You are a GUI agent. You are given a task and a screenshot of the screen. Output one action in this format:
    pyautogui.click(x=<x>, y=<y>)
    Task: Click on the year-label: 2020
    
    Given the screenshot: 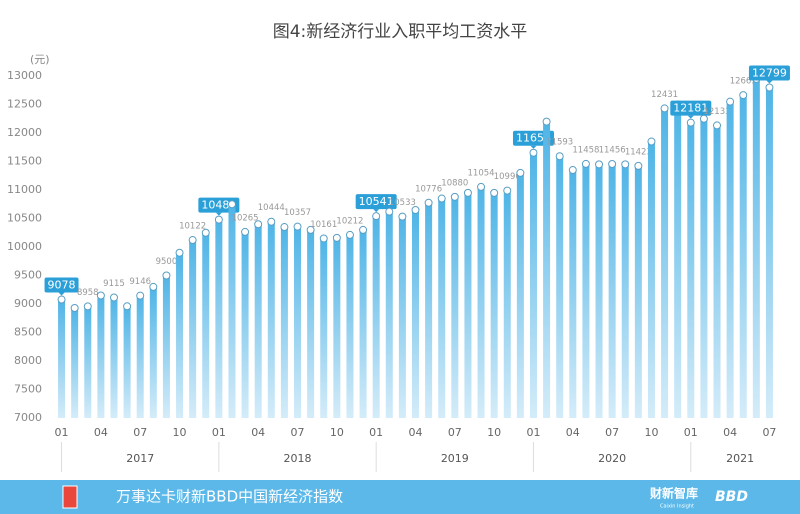 What is the action you would take?
    pyautogui.click(x=612, y=458)
    